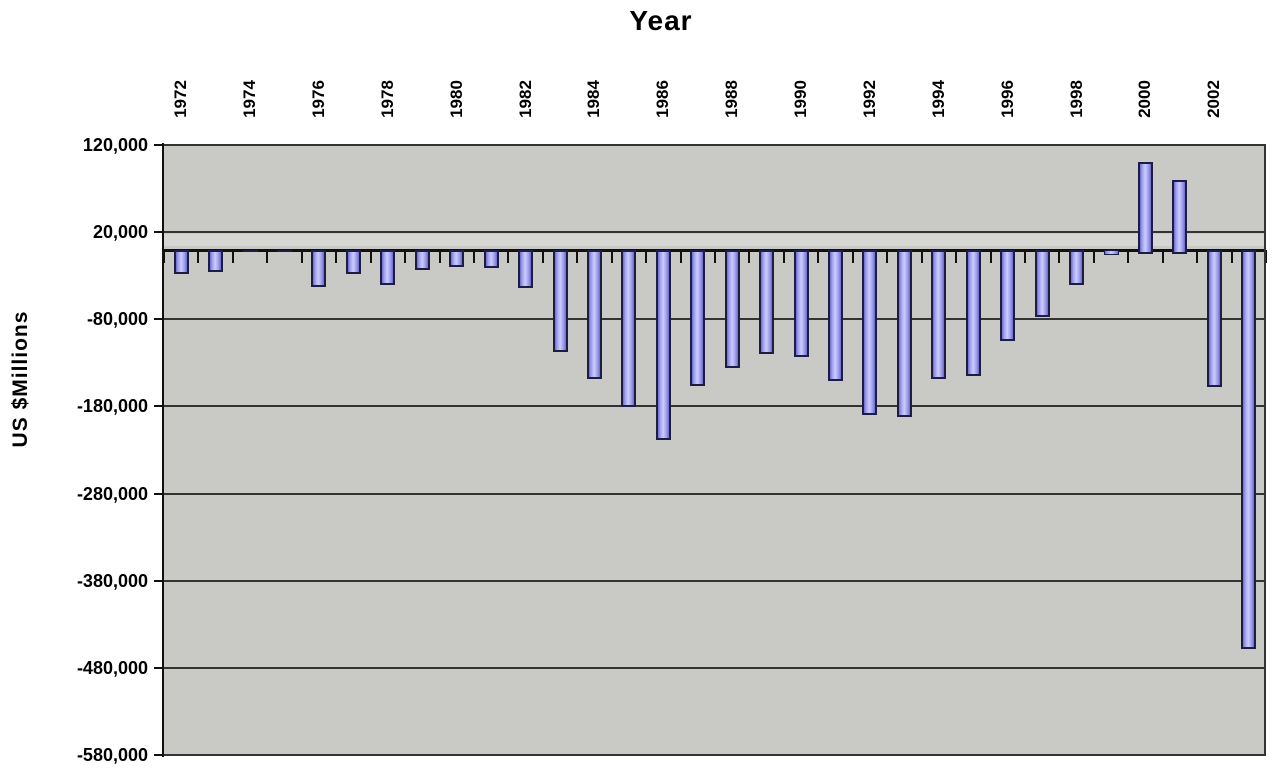  I want to click on y-axis-label-20000: 20,000, so click(120, 232).